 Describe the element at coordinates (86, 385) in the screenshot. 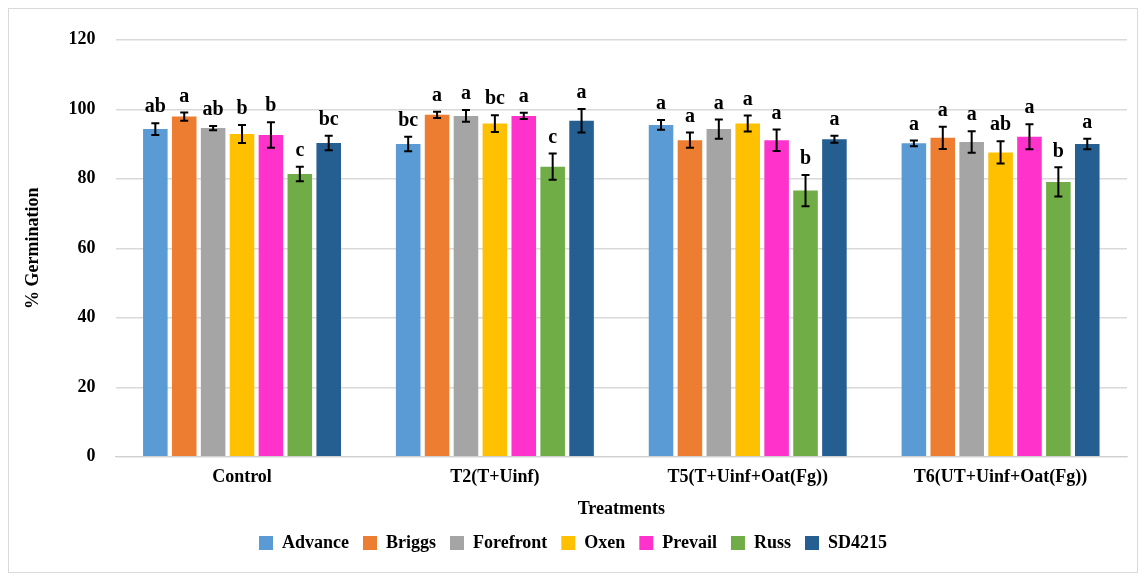

I see `y-tick-label: 20` at that location.